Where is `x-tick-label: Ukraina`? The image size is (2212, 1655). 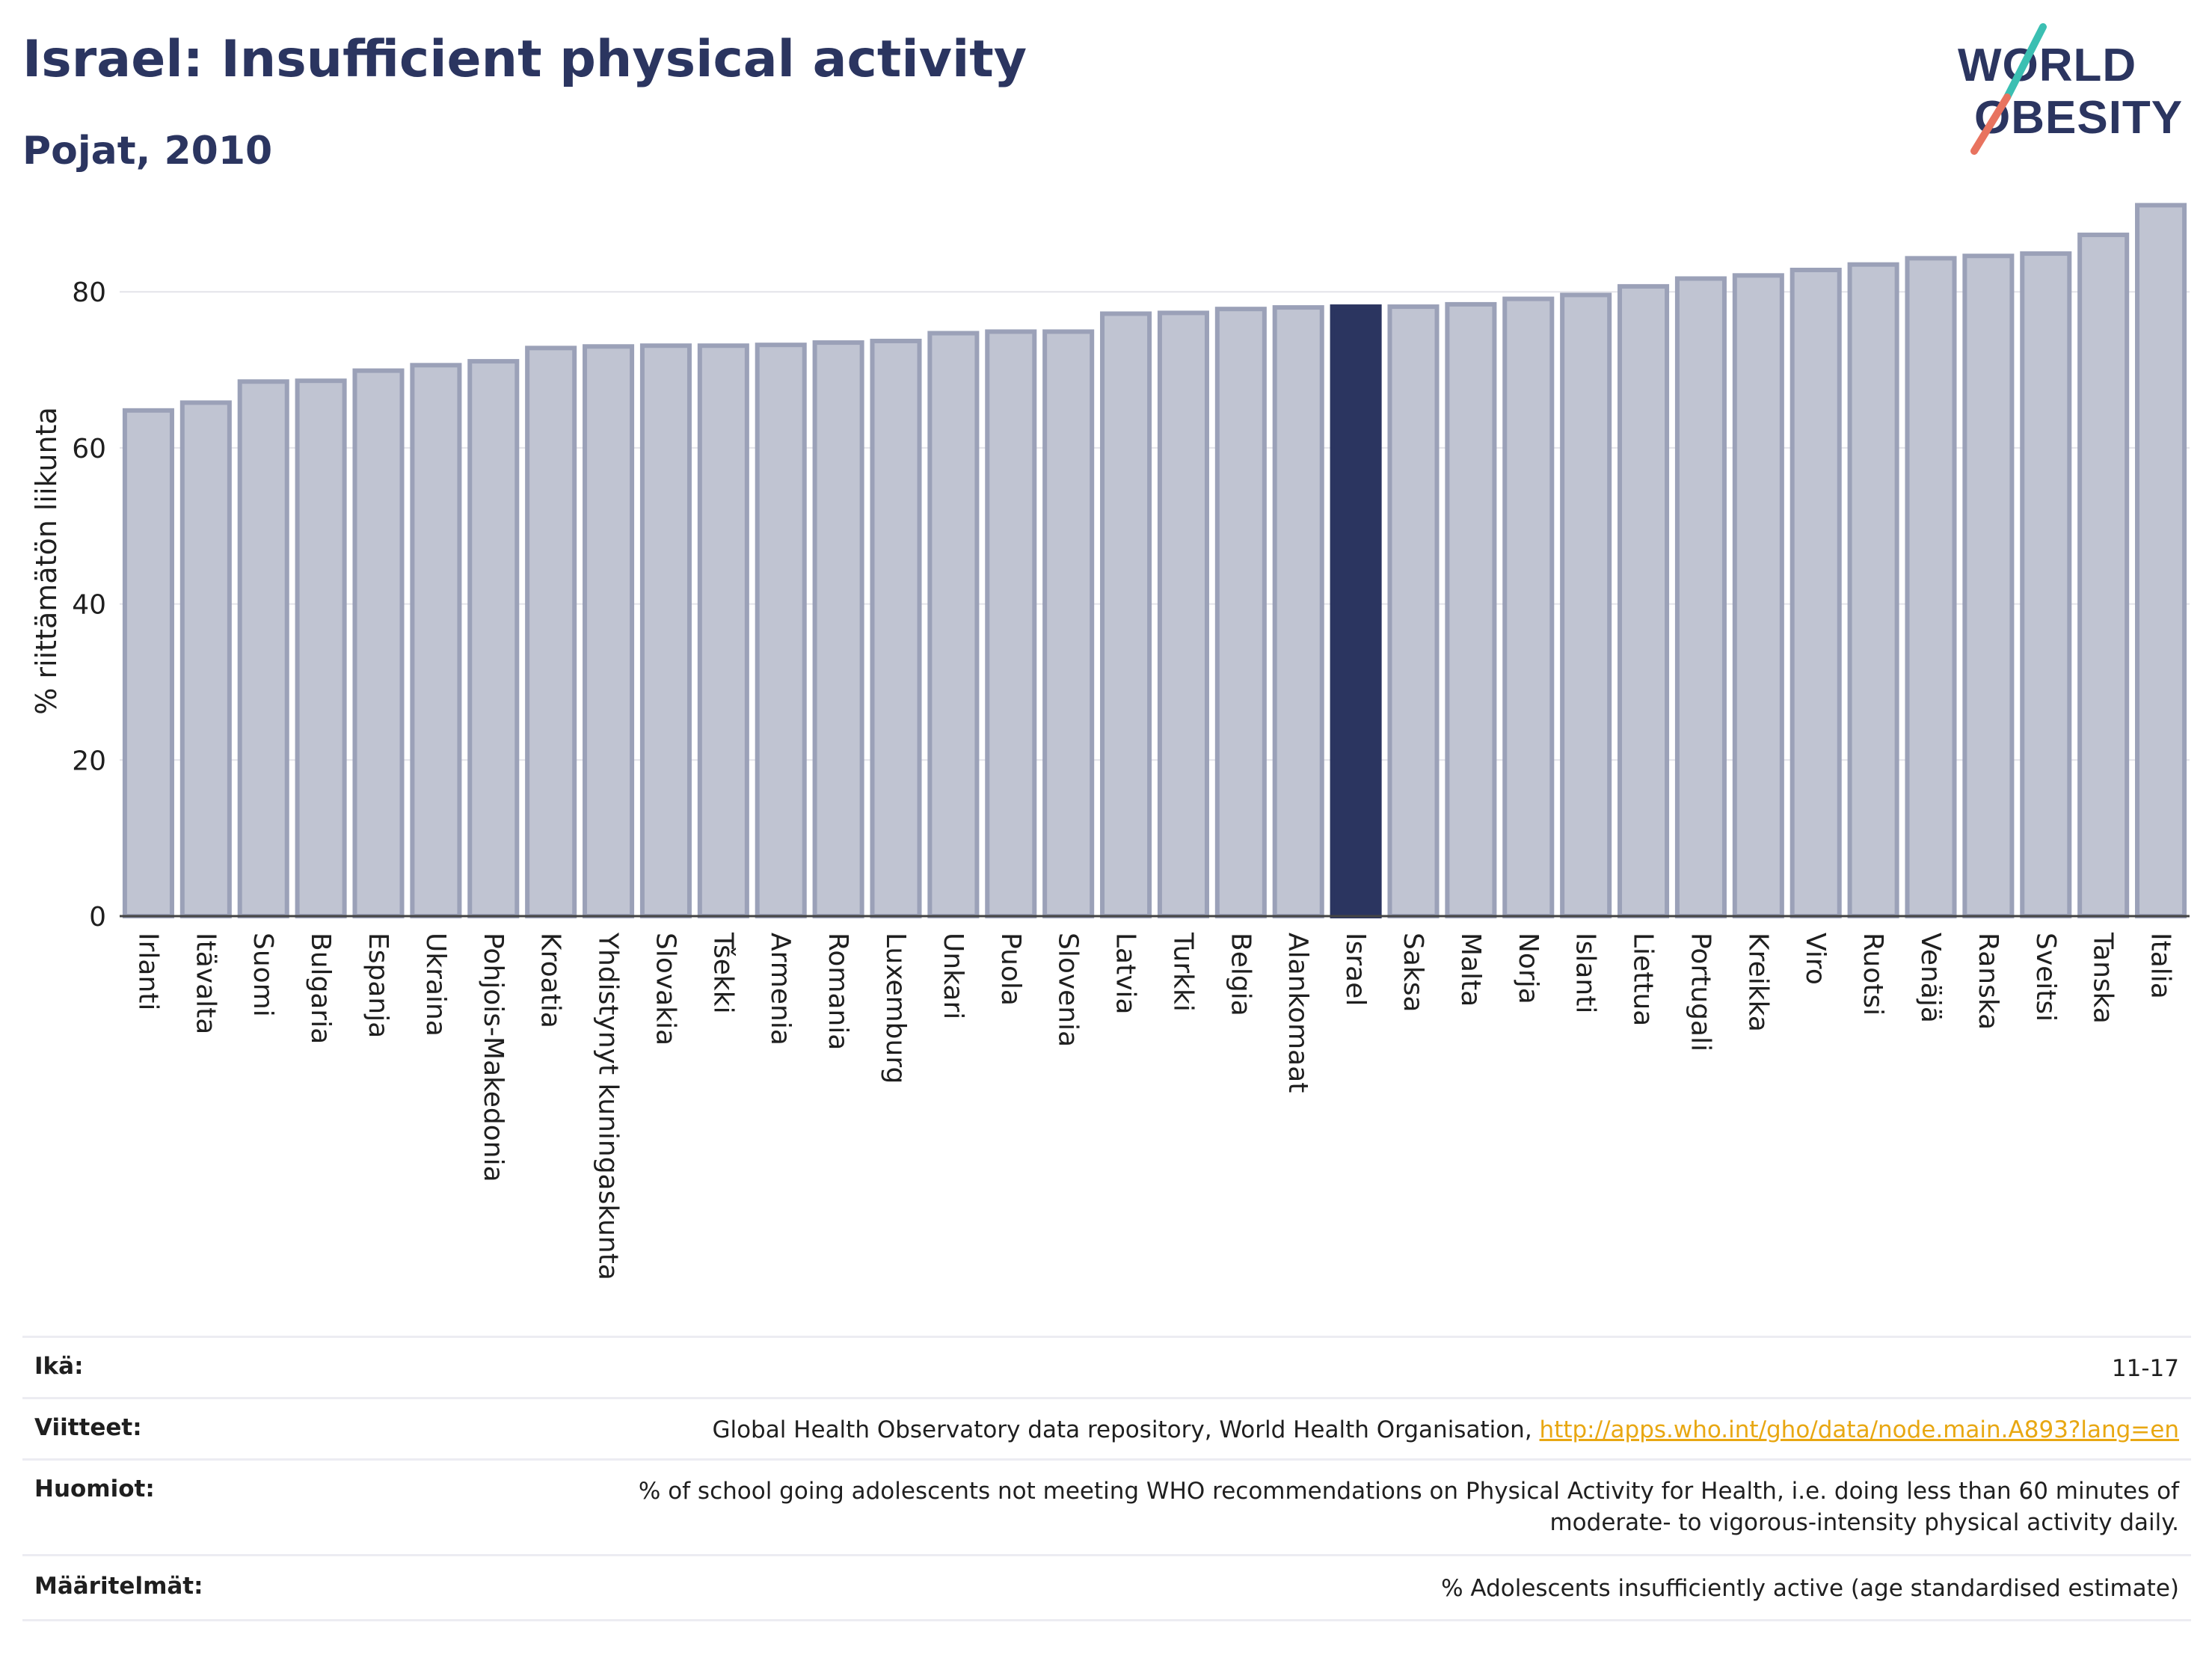 x-tick-label: Ukraina is located at coordinates (435, 985).